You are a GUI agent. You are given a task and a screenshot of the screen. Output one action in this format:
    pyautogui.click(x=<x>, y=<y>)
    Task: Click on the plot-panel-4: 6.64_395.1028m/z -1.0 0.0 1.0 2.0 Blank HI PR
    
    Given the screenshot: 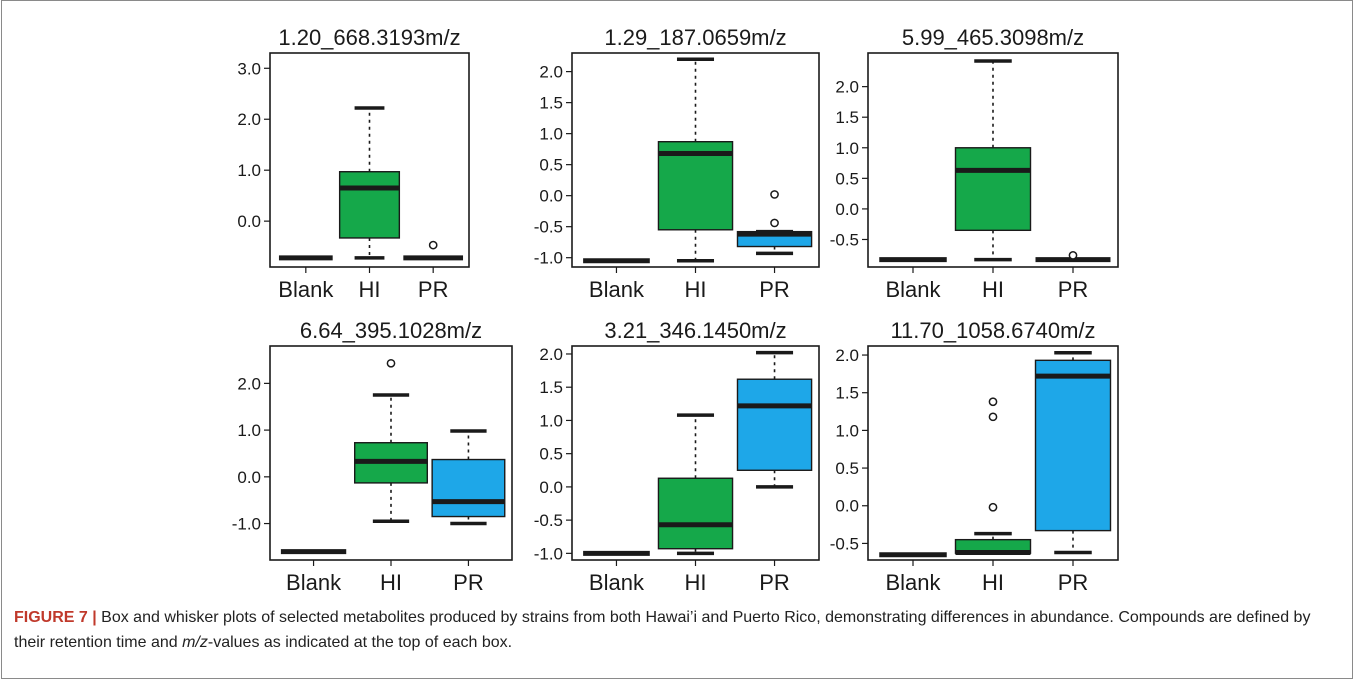 What is the action you would take?
    pyautogui.click(x=372, y=456)
    